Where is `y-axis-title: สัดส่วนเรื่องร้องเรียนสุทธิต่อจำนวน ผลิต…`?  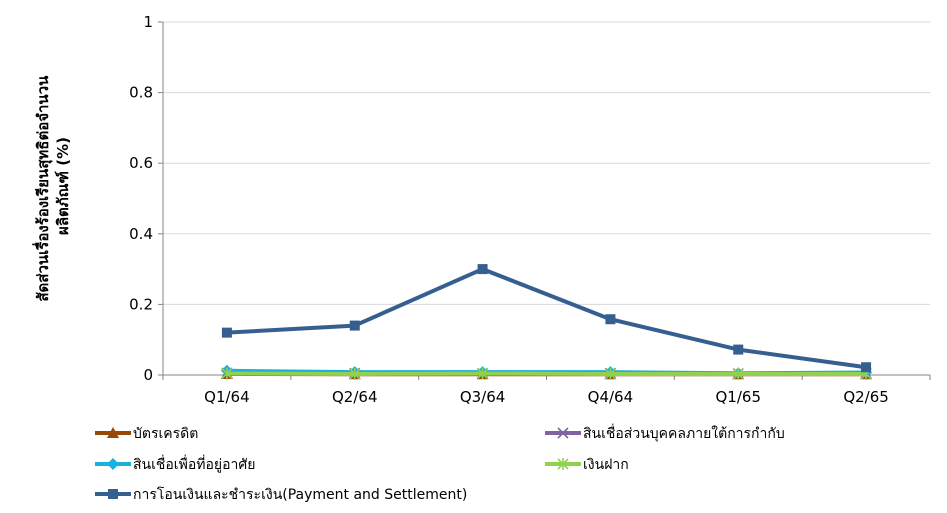
y-axis-title: สัดส่วนเรื่องร้องเรียนสุทธิต่อจำนวน ผลิต… is located at coordinates (52, 185).